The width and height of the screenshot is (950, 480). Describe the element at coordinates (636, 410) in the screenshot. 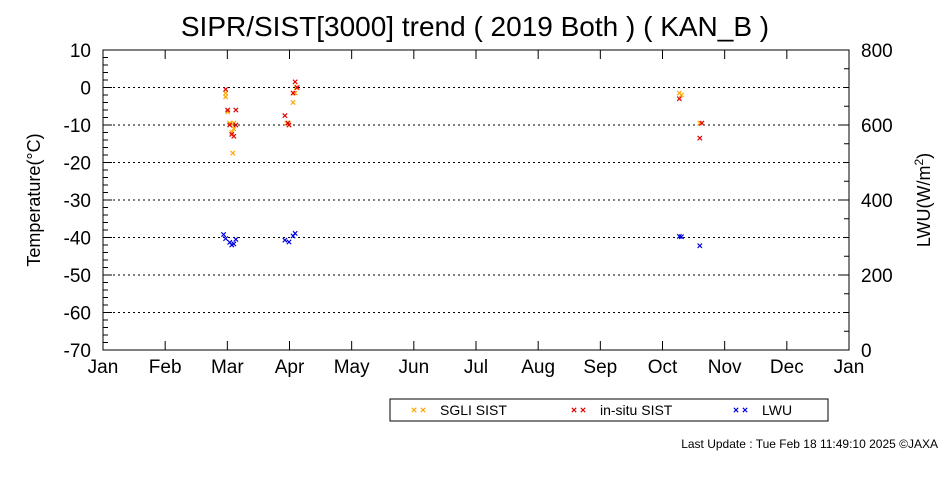

I see `legend-label: in-situ SIST` at that location.